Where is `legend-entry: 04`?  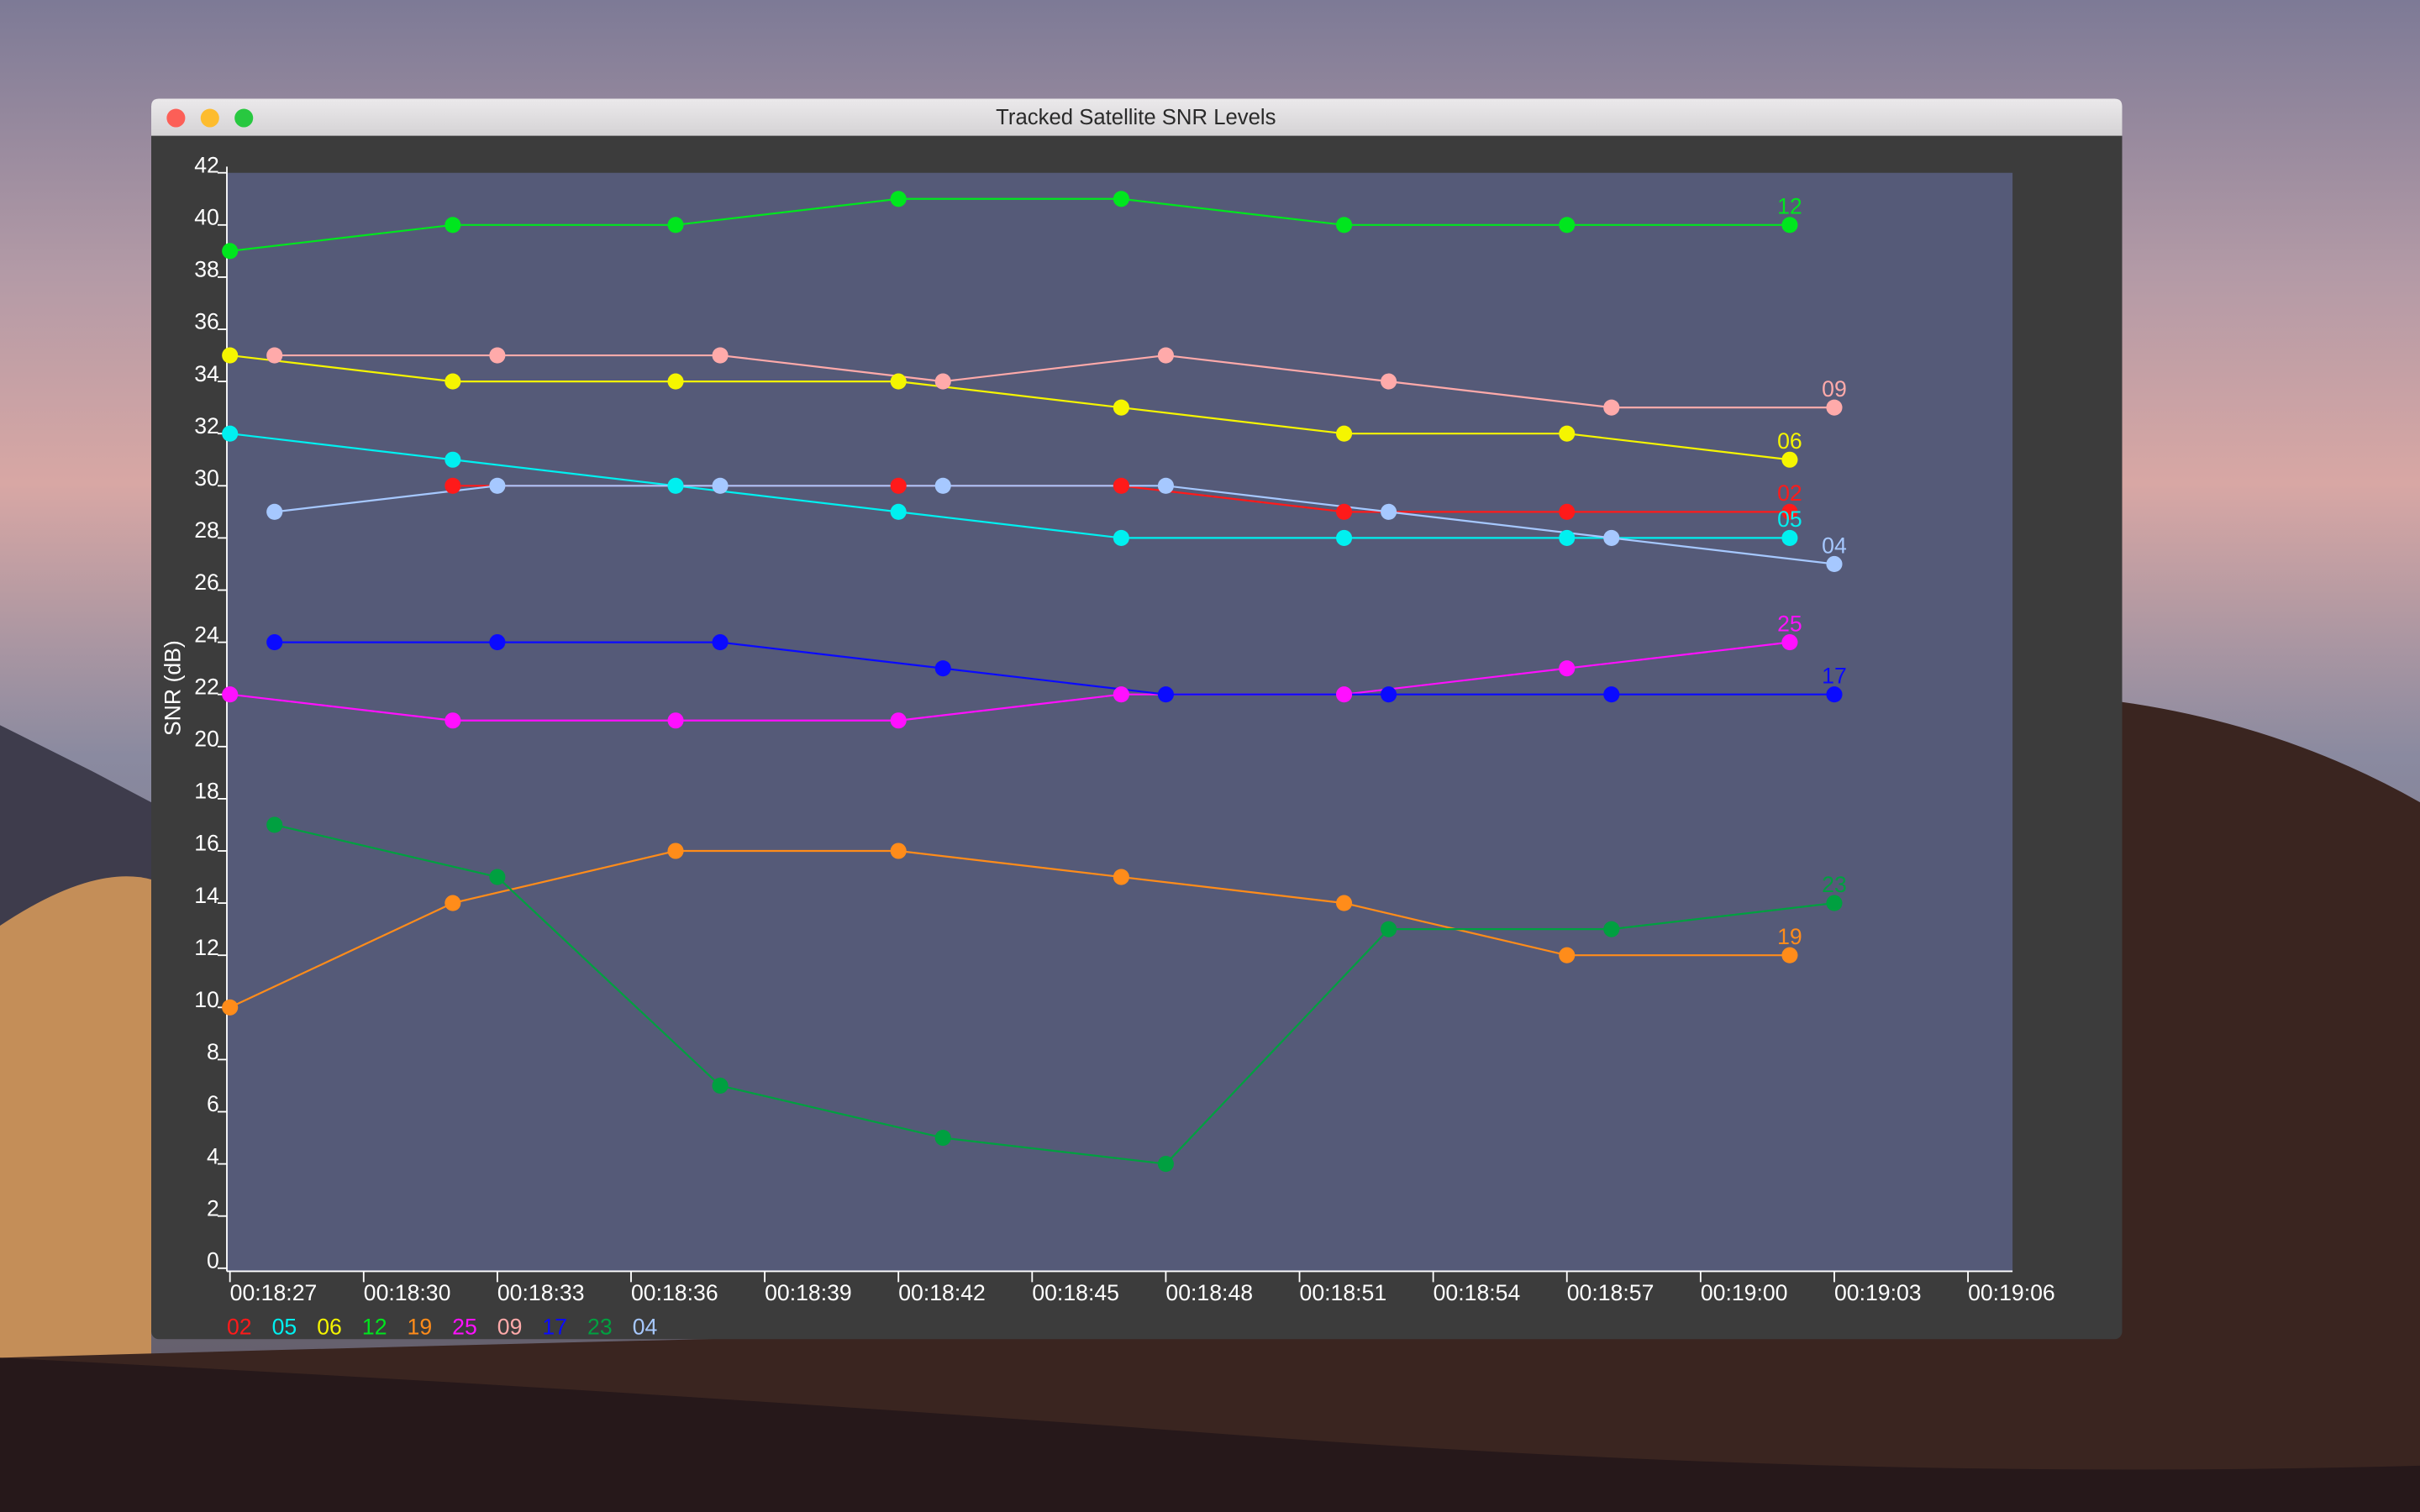
legend-entry: 04 is located at coordinates (645, 1326).